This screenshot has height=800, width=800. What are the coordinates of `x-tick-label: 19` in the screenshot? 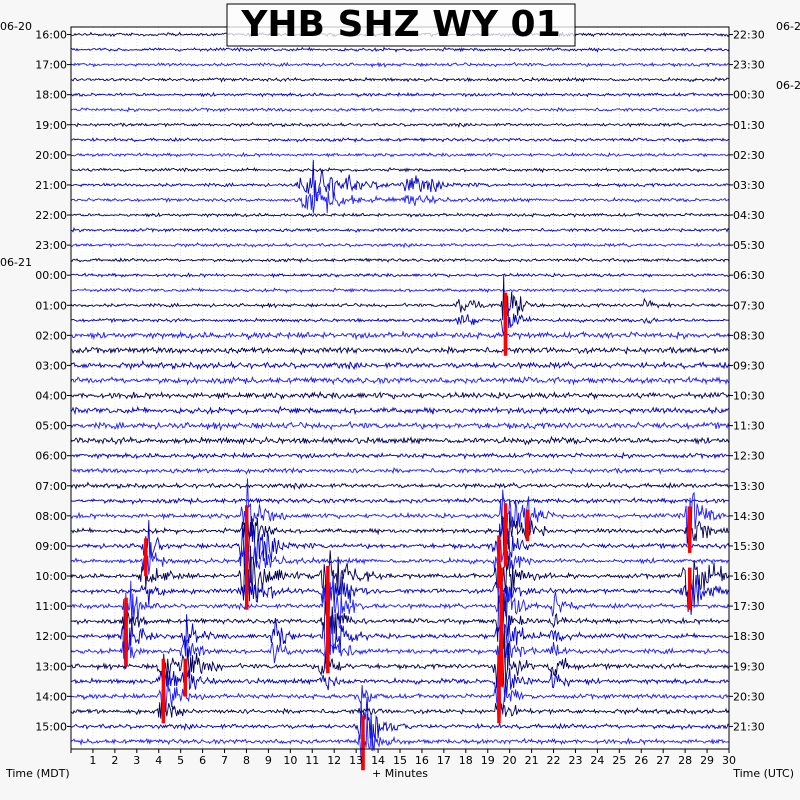 It's located at (488, 760).